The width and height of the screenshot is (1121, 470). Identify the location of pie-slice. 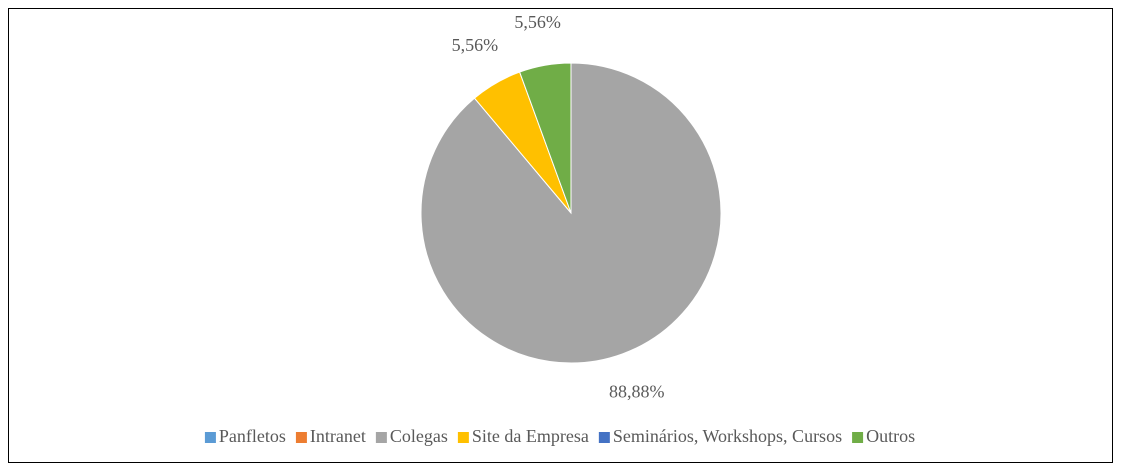
(545, 138).